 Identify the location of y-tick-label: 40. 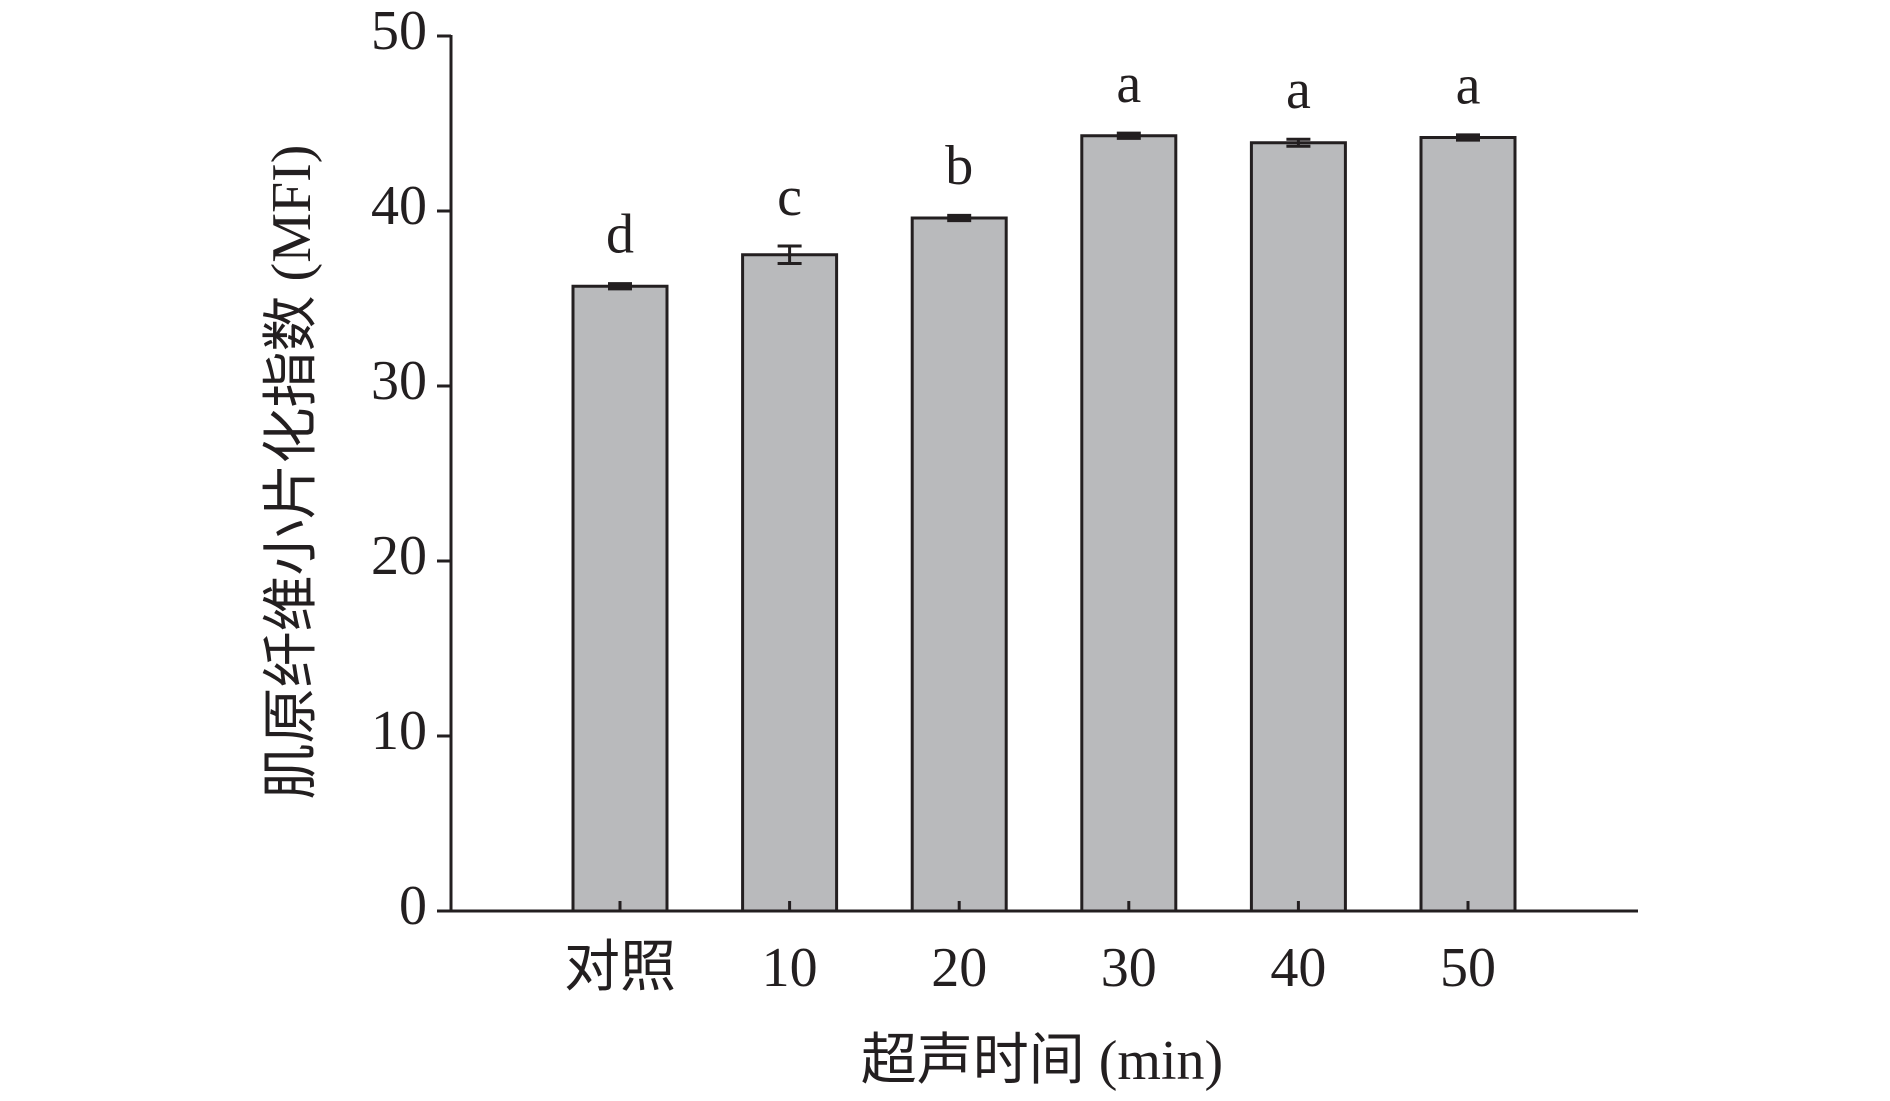
(399, 206).